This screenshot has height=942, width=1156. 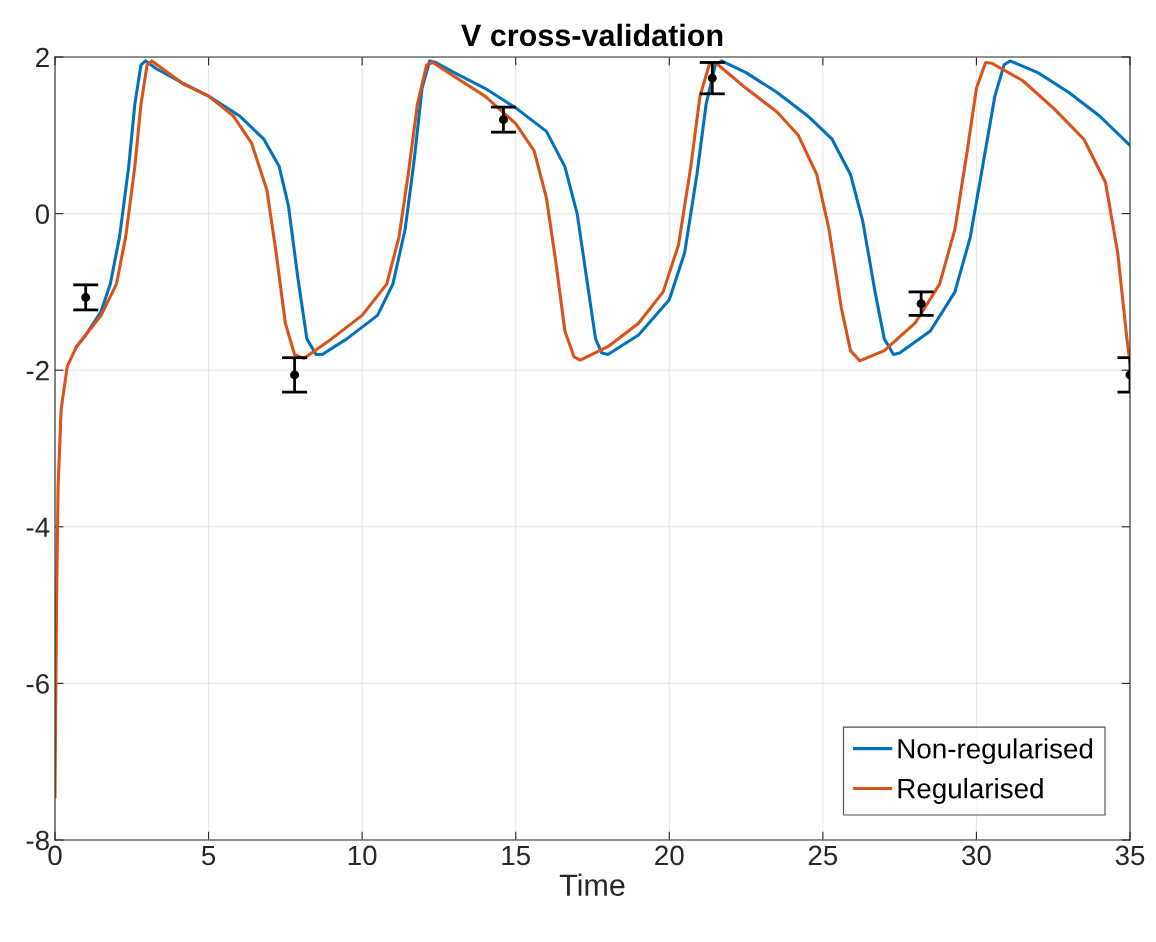 What do you see at coordinates (37, 840) in the screenshot?
I see `y-tick-label: -8` at bounding box center [37, 840].